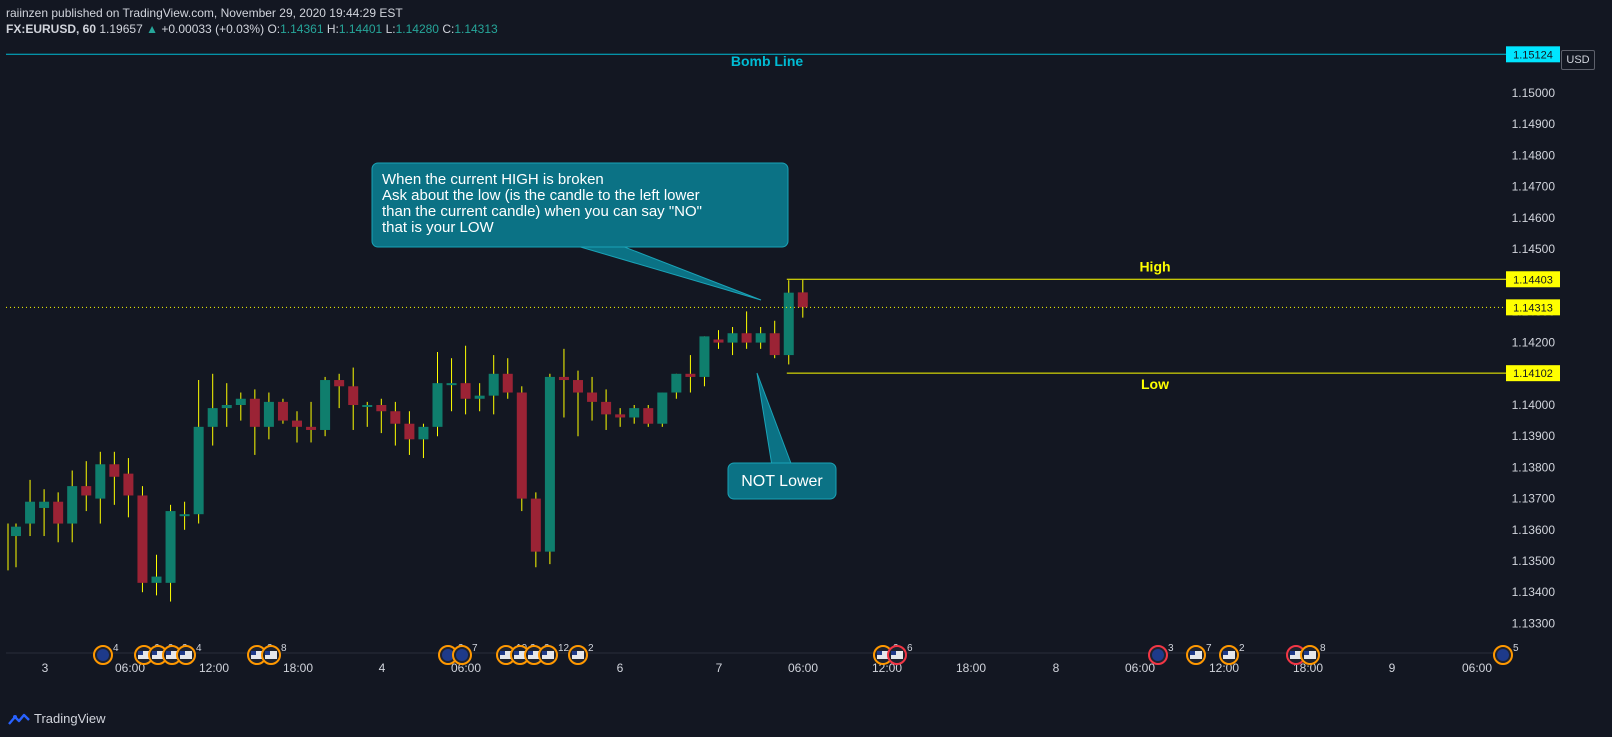 The image size is (1612, 737). Describe the element at coordinates (45, 668) in the screenshot. I see `x-tick-label: 3` at that location.